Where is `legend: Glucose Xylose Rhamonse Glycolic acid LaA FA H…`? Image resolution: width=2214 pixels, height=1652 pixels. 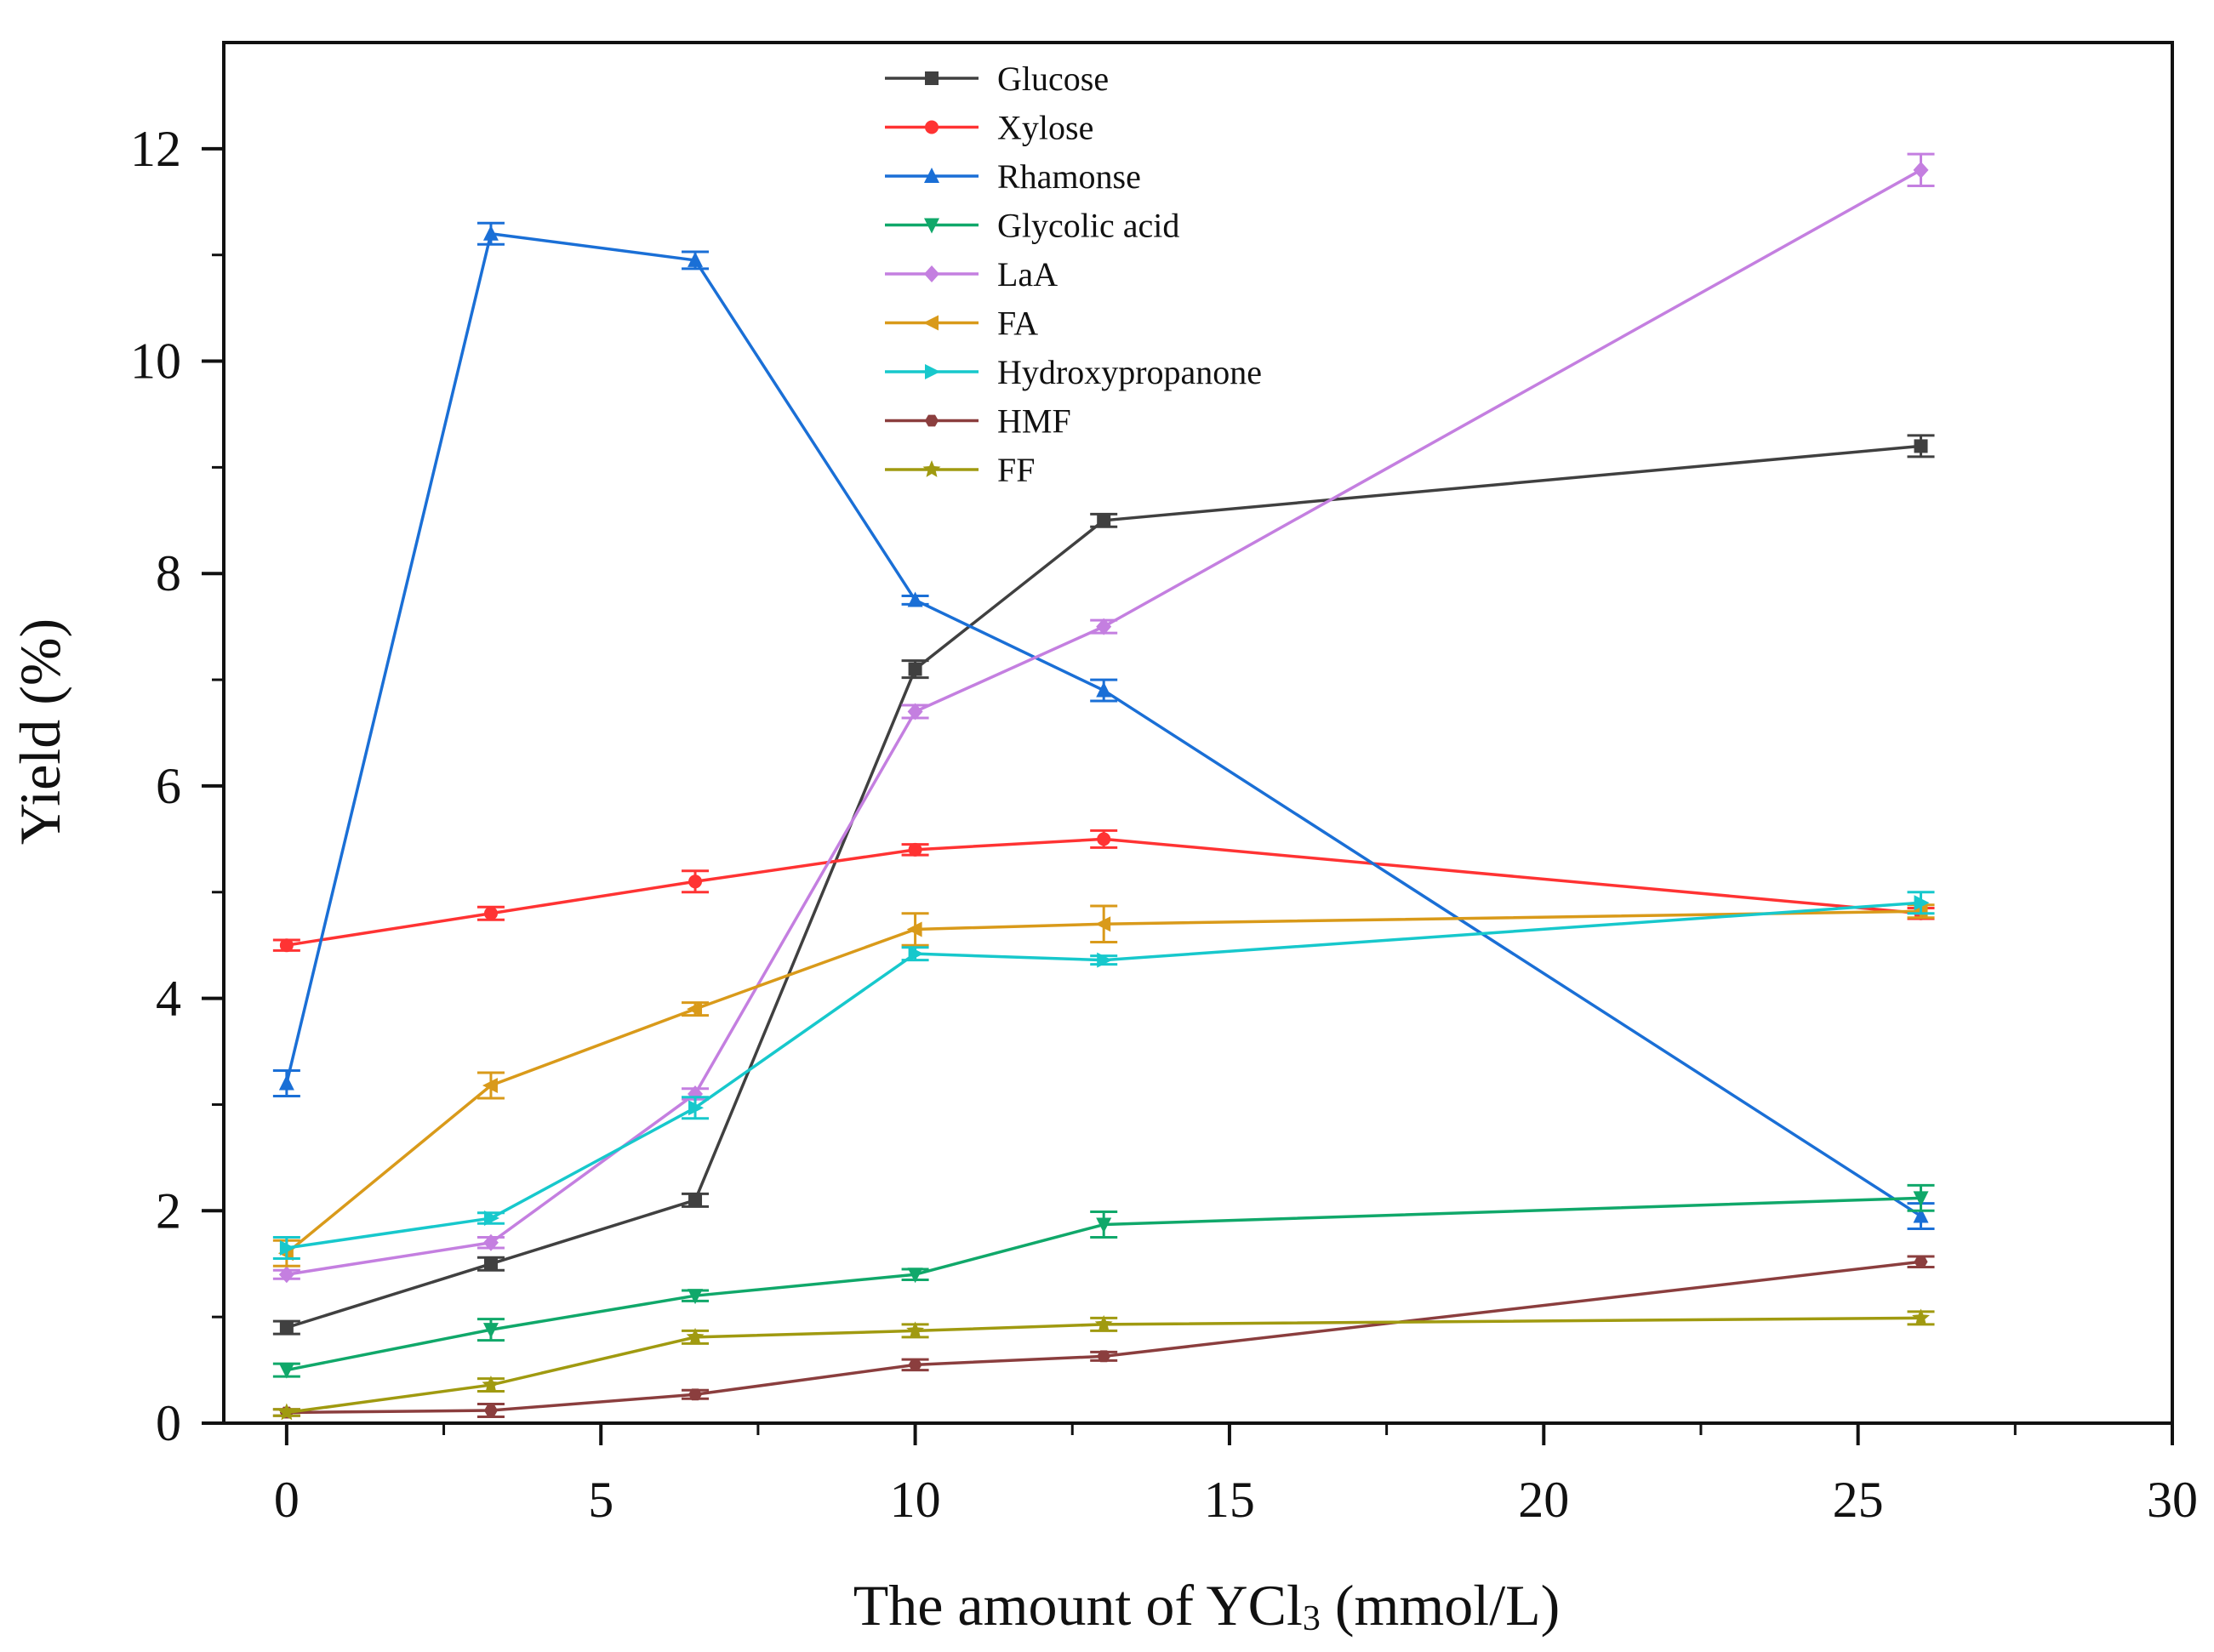
legend: Glucose Xylose Rhamonse Glycolic acid LaA FA H… is located at coordinates (1073, 274).